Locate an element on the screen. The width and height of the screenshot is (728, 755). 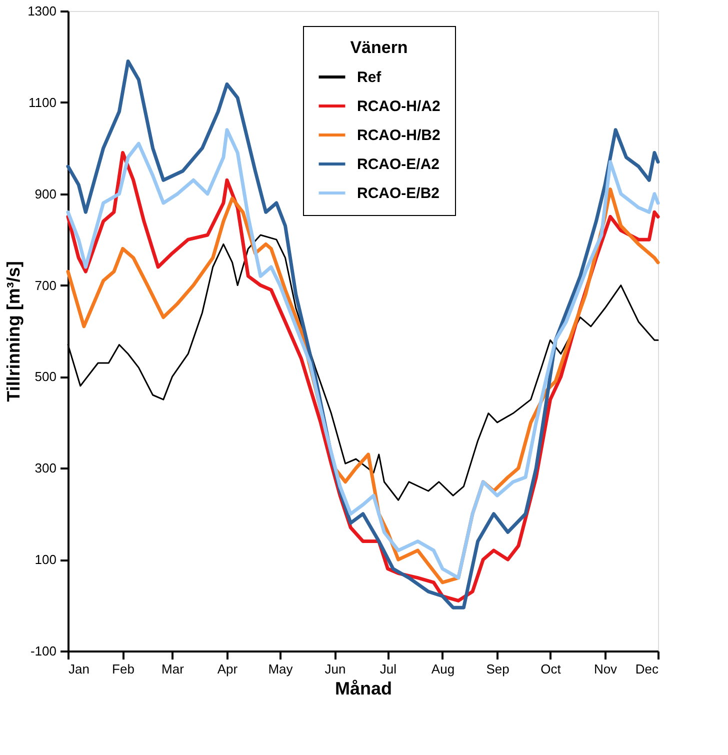
x-tick-label: Dec is located at coordinates (647, 669).